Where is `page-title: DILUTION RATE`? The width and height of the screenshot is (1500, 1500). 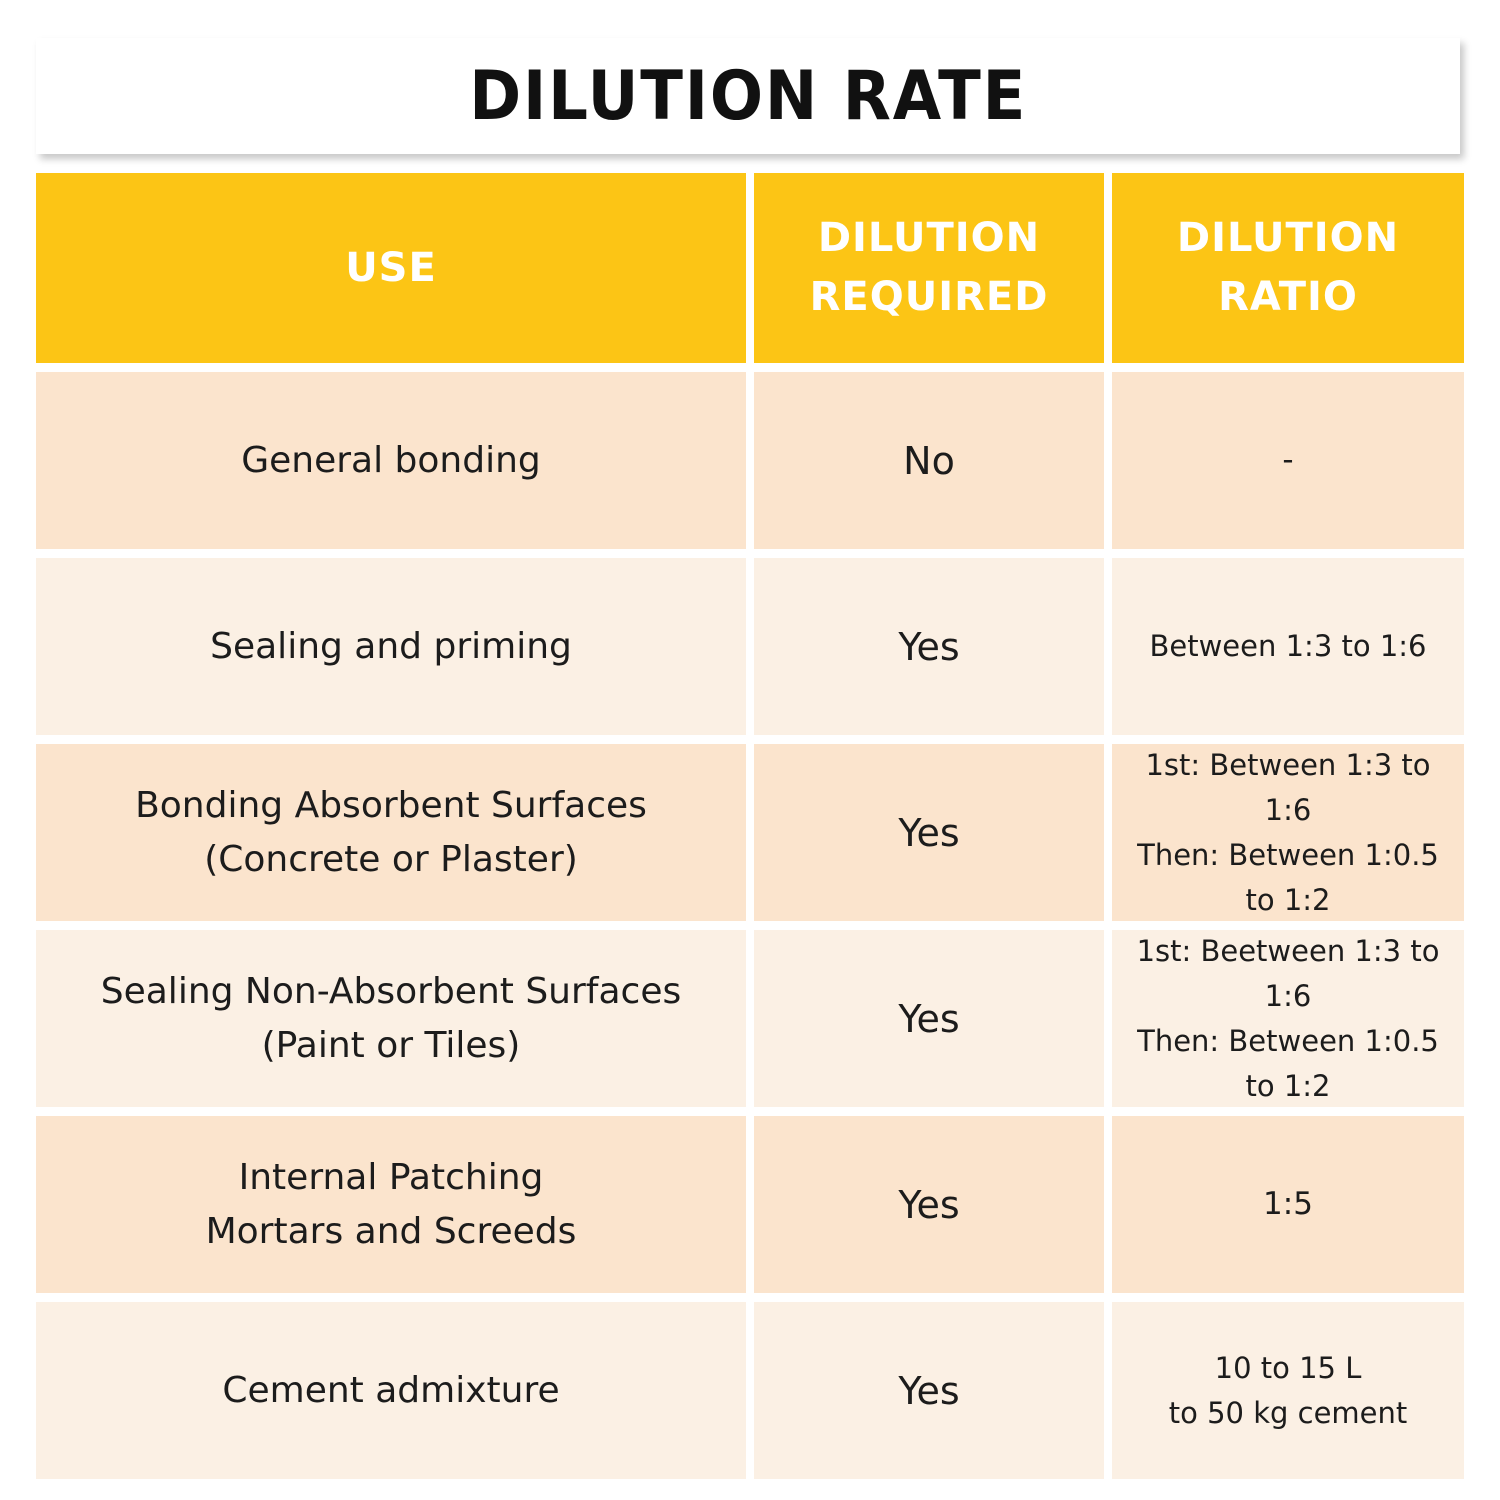
page-title: DILUTION RATE is located at coordinates (748, 96).